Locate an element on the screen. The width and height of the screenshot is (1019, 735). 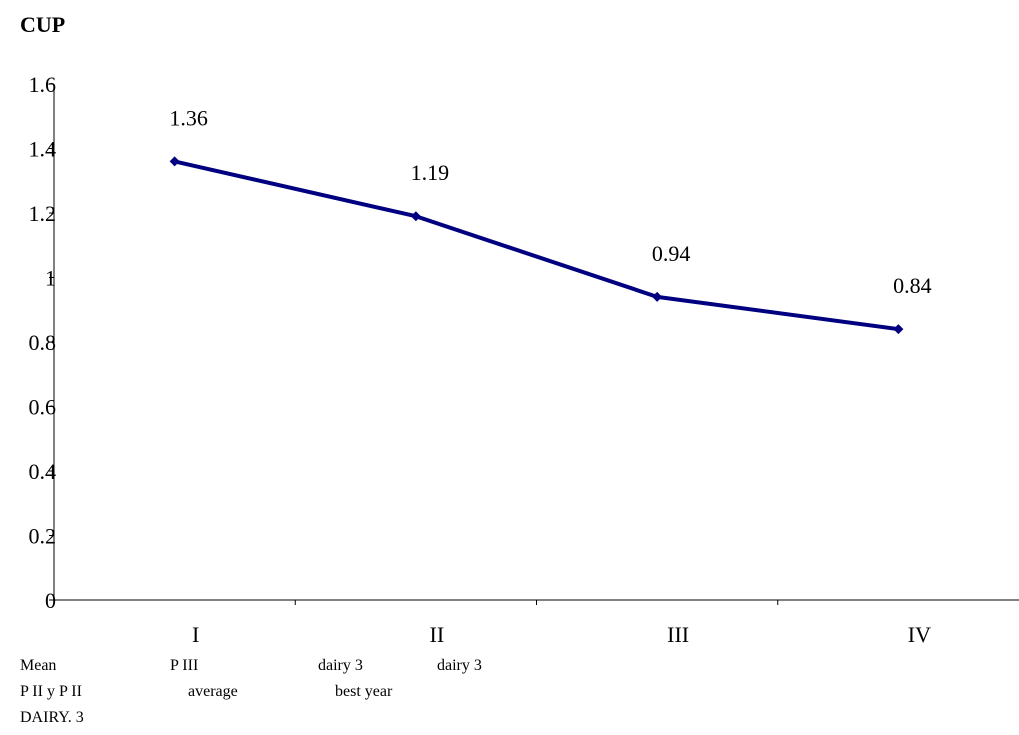
category-note-mean: Mean is located at coordinates (38, 665).